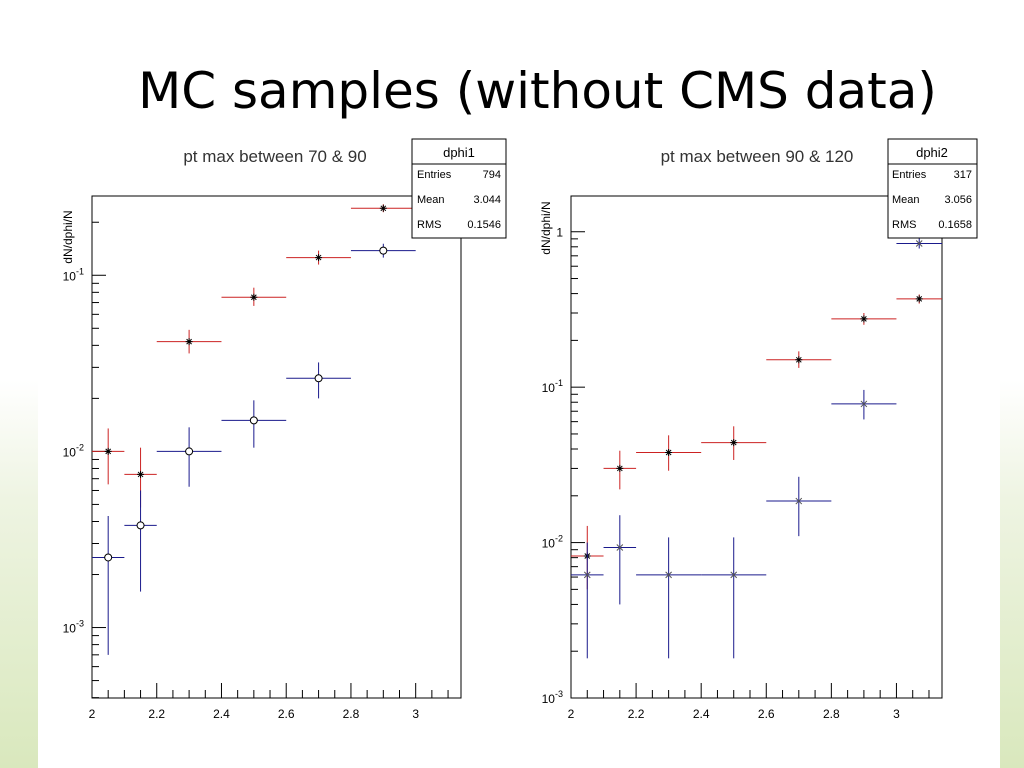  What do you see at coordinates (434, 175) in the screenshot?
I see `chart-1-stats-label-0: Entries` at bounding box center [434, 175].